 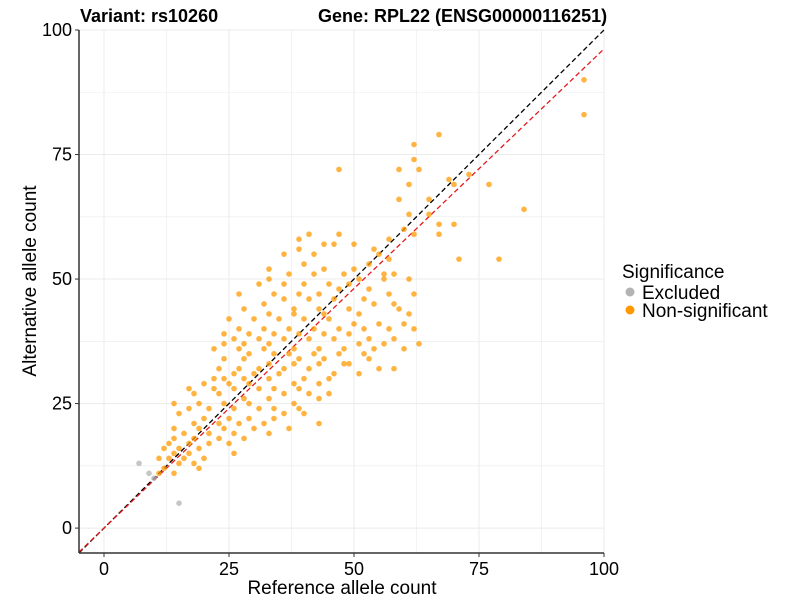 I want to click on y-tick-label: 25, so click(x=62, y=404).